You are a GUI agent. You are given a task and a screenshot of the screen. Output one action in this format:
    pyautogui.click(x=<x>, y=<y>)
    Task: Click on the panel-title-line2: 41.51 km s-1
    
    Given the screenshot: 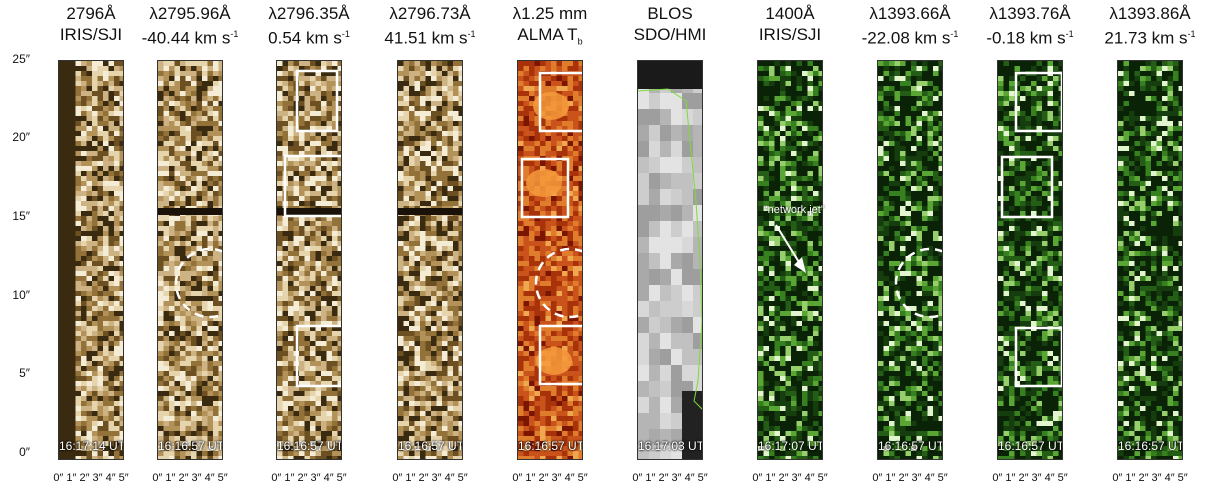 What is the action you would take?
    pyautogui.click(x=430, y=38)
    